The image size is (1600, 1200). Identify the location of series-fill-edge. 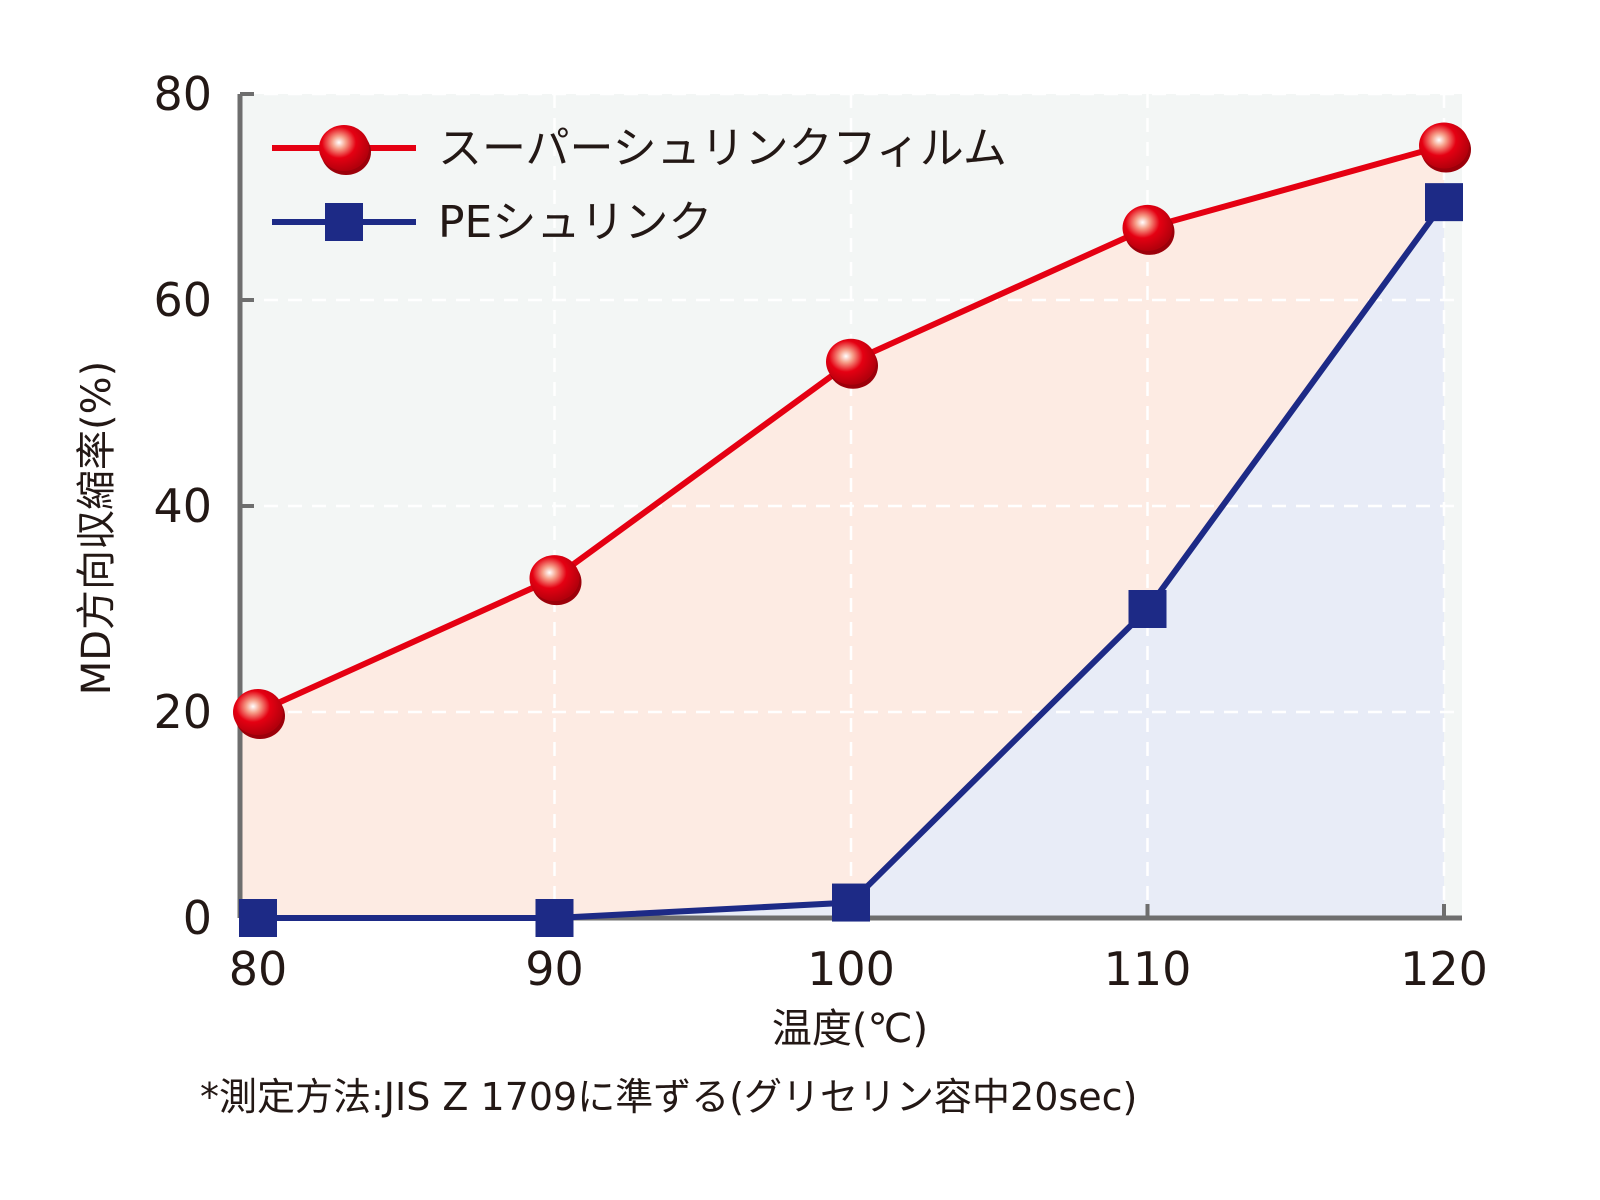
(249, 815).